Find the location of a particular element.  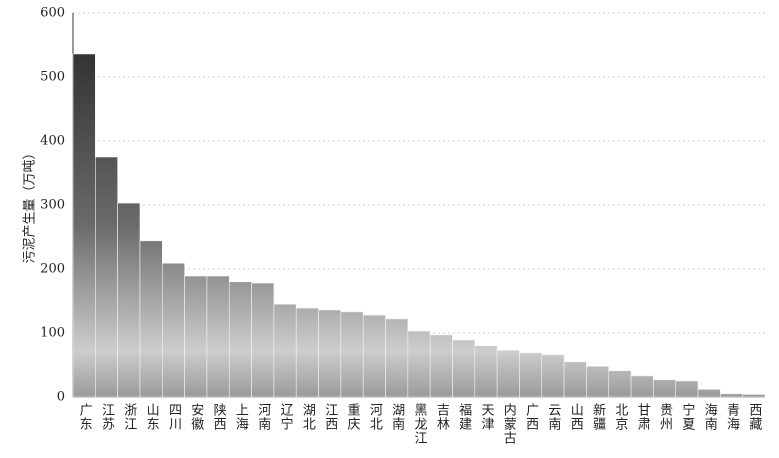

x-tick-label: 湖北 is located at coordinates (308, 417).